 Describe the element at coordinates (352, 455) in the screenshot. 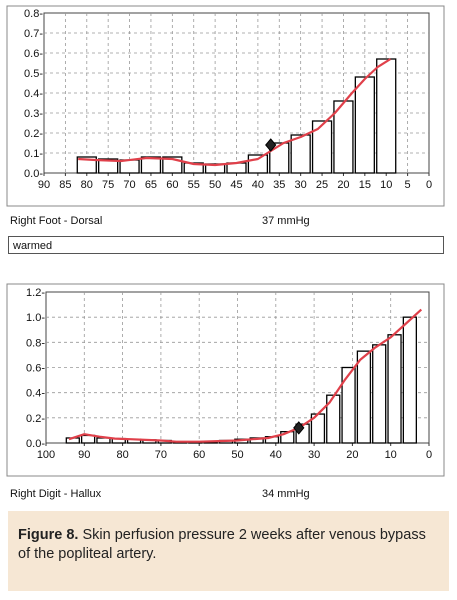

I see `chart2-x-tick-label: 20` at that location.